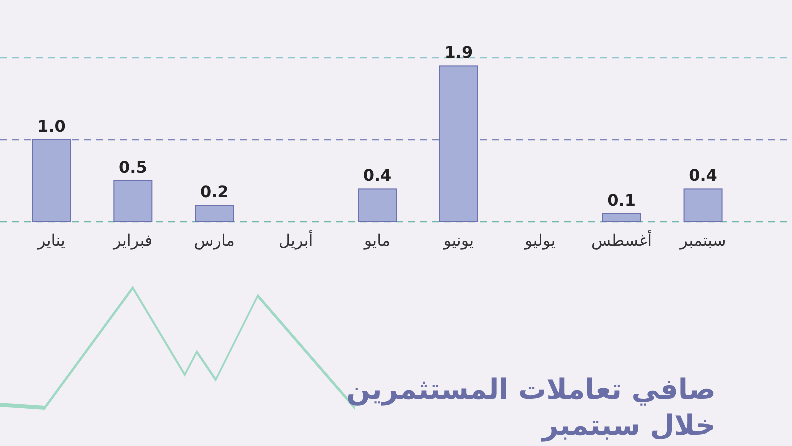 The image size is (792, 446). Describe the element at coordinates (52, 126) in the screenshot. I see `data-label: 1.0` at that location.